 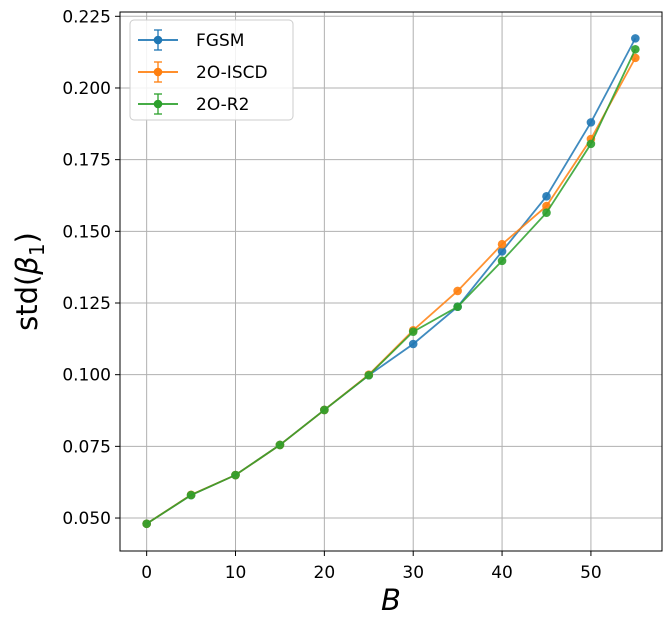 What do you see at coordinates (37, 249) in the screenshot?
I see `y-axis-label-subscript: 1` at bounding box center [37, 249].